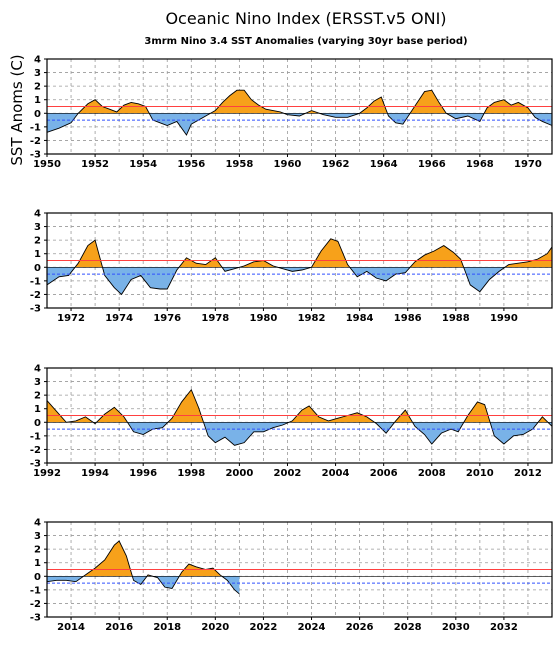 The width and height of the screenshot is (558, 660). Describe the element at coordinates (305, 18) in the screenshot. I see `chart-title: Oceanic Nino Index (ERSST.v5 ONI)` at that location.